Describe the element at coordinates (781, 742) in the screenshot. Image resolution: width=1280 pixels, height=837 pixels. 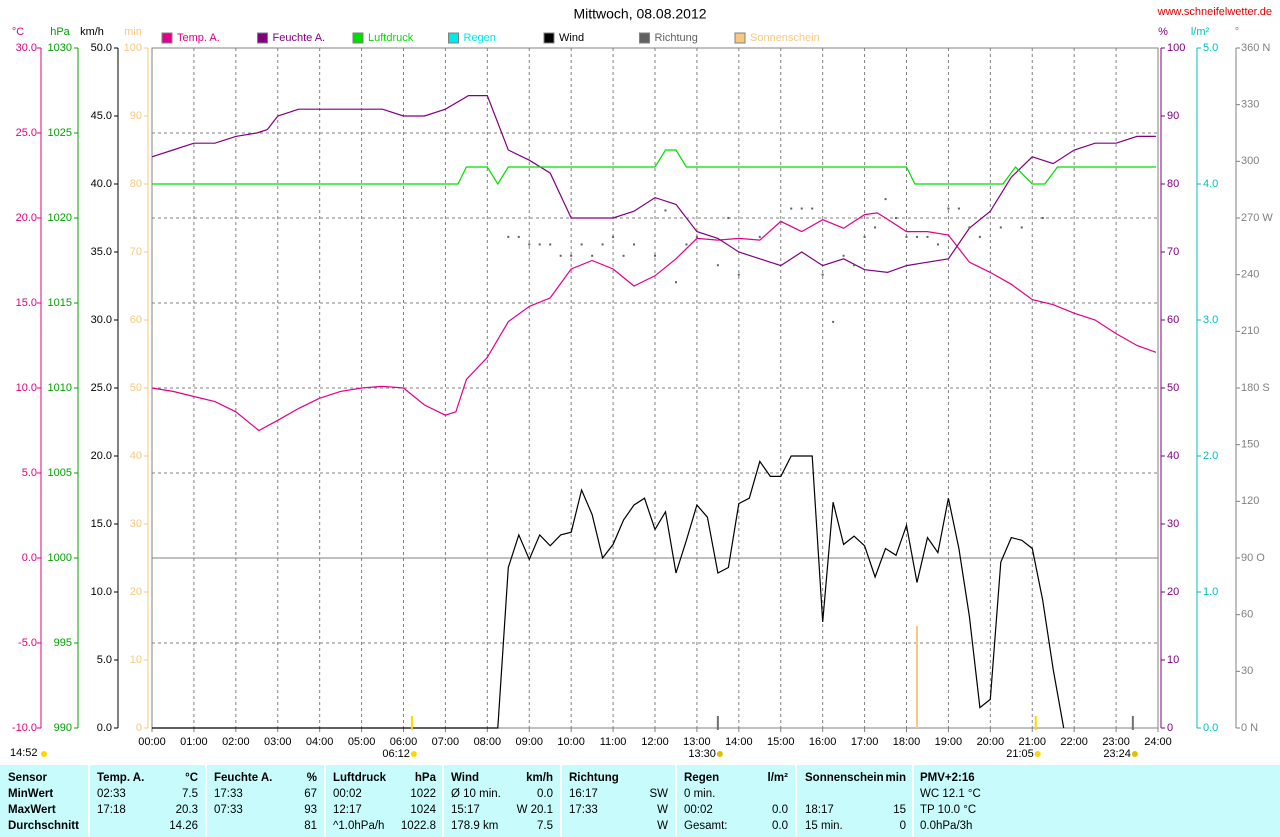
I see `x-tick-label: 15:00` at that location.